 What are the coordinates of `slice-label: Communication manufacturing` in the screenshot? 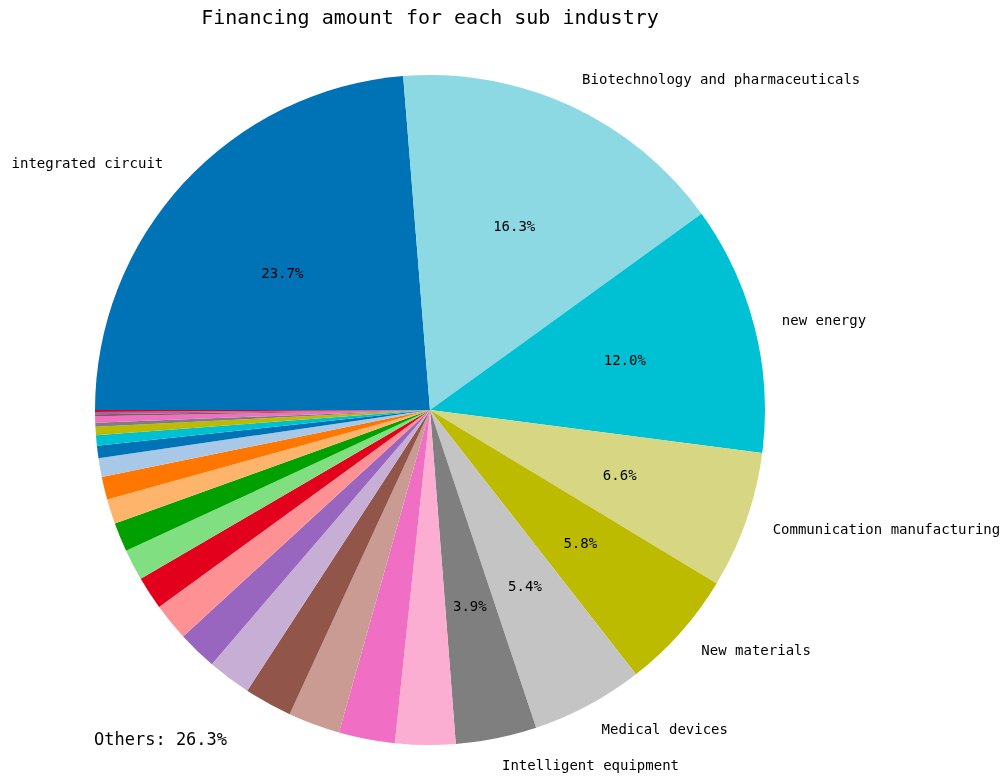 It's located at (886, 528).